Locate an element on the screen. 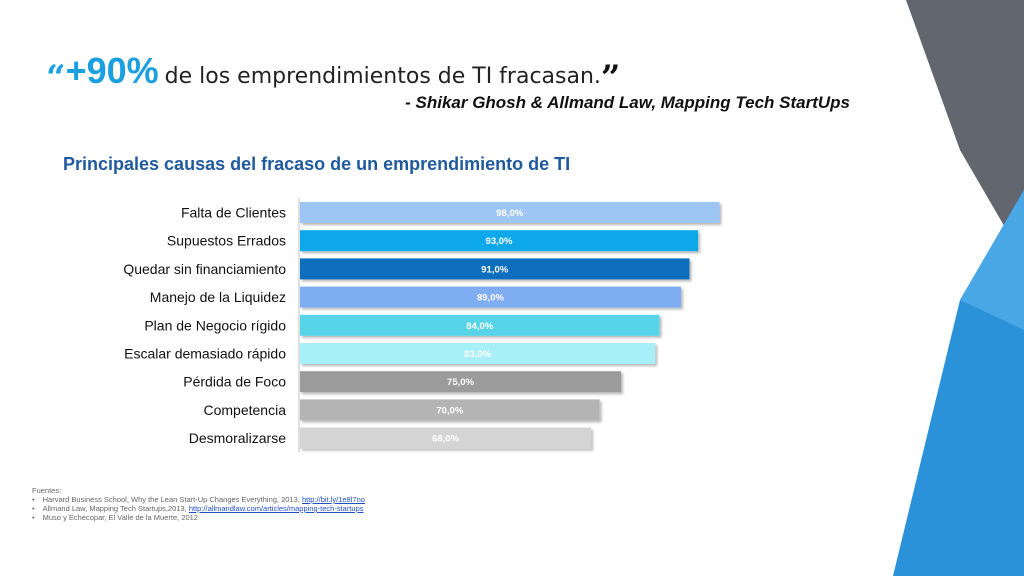  bar-value-label: 83,0% is located at coordinates (477, 354).